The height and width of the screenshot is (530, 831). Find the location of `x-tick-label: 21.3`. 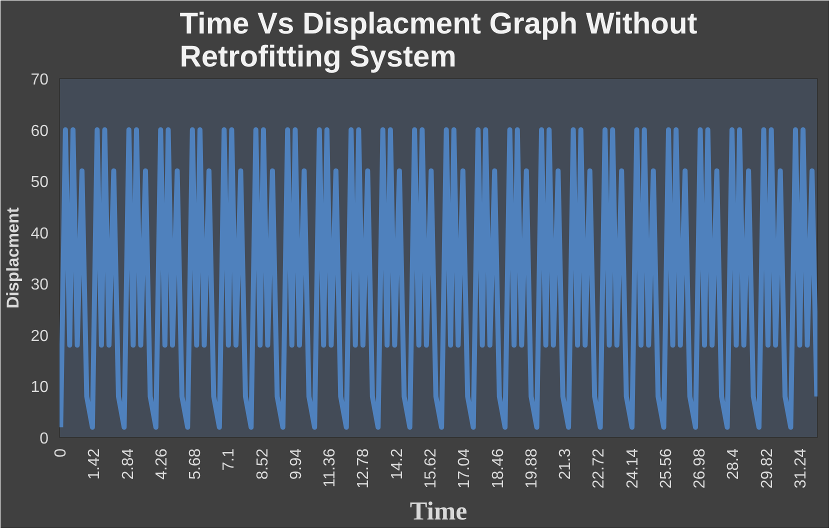

x-tick-label: 21.3 is located at coordinates (565, 464).